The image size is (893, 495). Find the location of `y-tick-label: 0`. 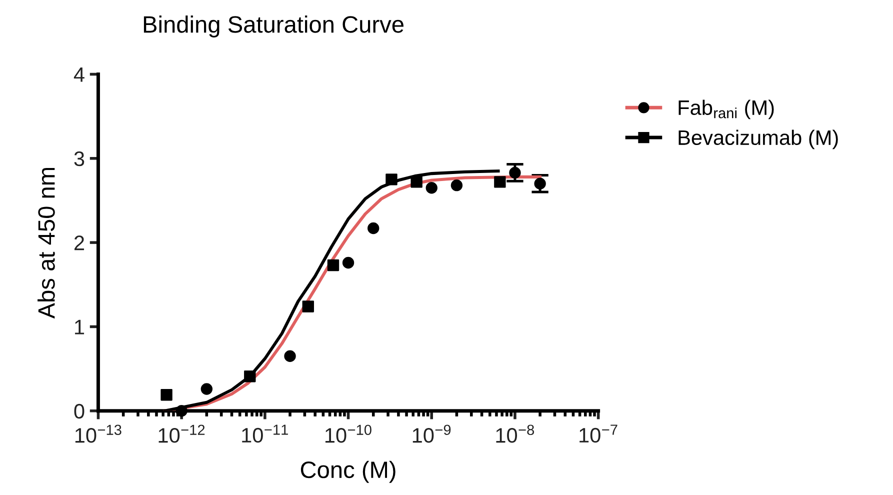

y-tick-label: 0 is located at coordinates (79, 411).